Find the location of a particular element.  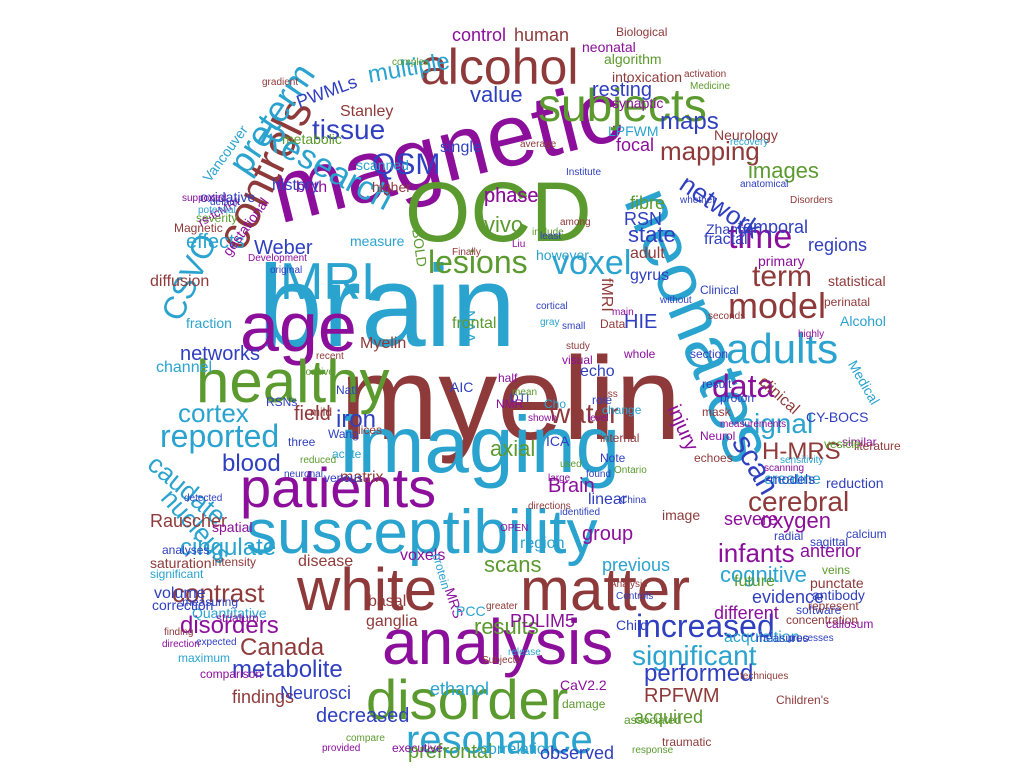

word-measures: measures is located at coordinates (782, 638).